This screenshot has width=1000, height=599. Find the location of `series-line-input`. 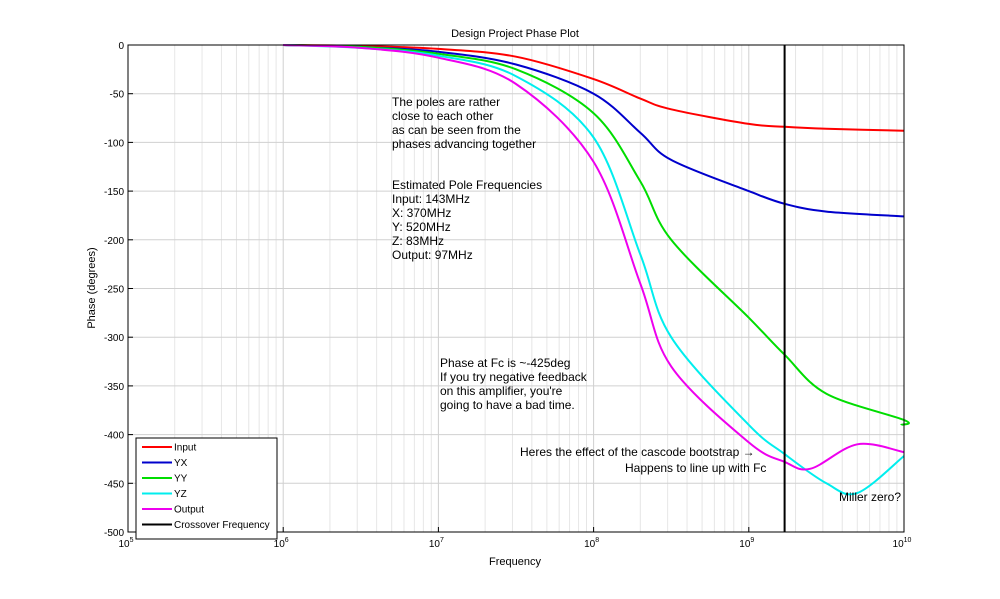

series-line-input is located at coordinates (594, 88).